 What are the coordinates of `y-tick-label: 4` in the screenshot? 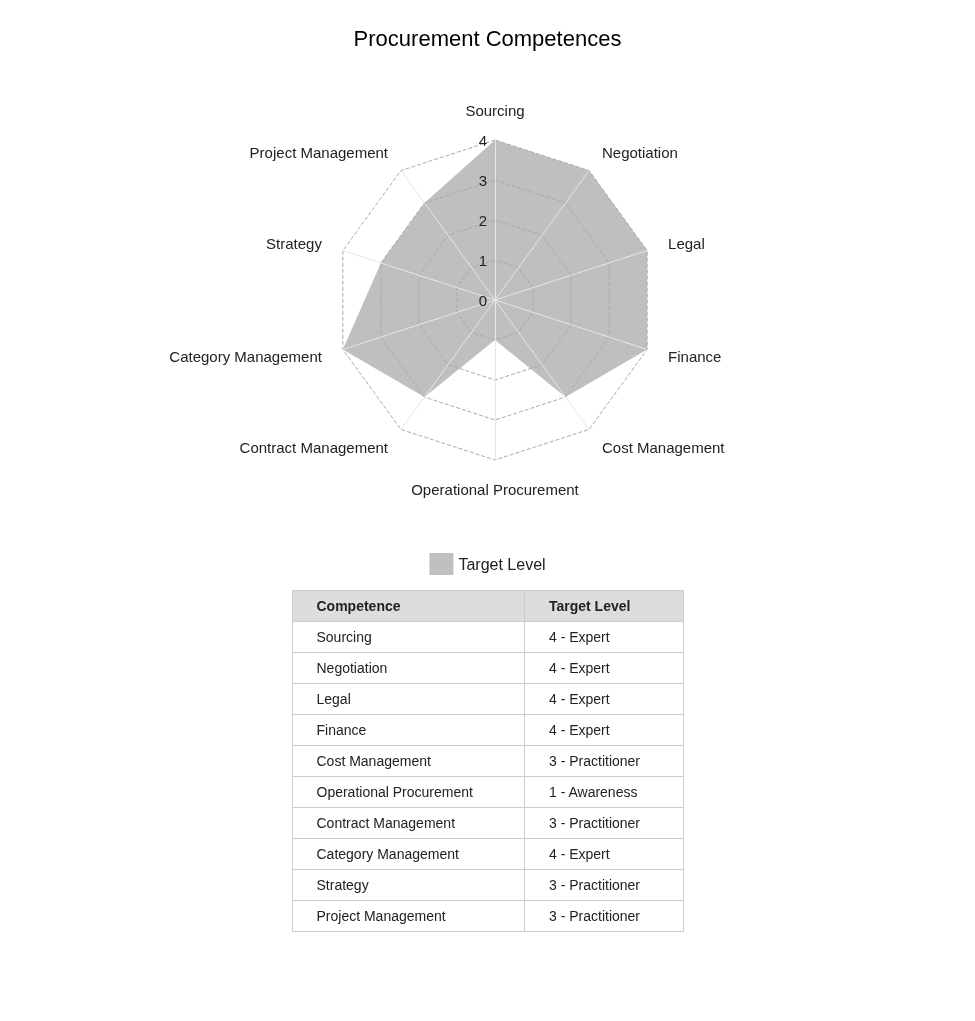 It's located at (482, 140).